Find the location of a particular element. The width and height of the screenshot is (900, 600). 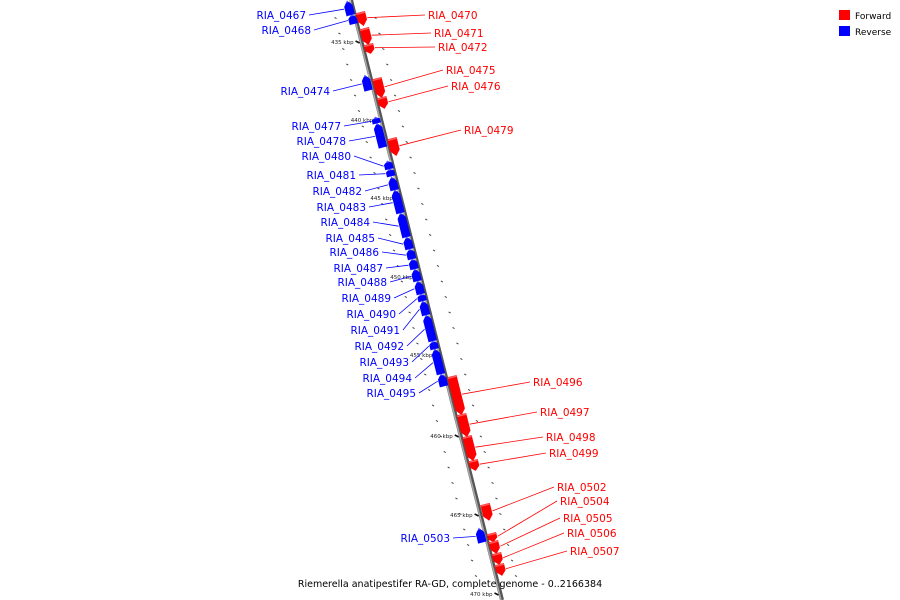

gene-label: RIA_0477 is located at coordinates (316, 127).